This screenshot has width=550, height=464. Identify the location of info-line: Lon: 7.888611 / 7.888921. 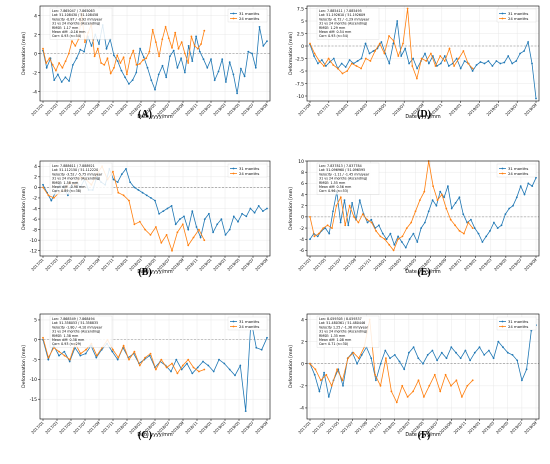
(73, 166).